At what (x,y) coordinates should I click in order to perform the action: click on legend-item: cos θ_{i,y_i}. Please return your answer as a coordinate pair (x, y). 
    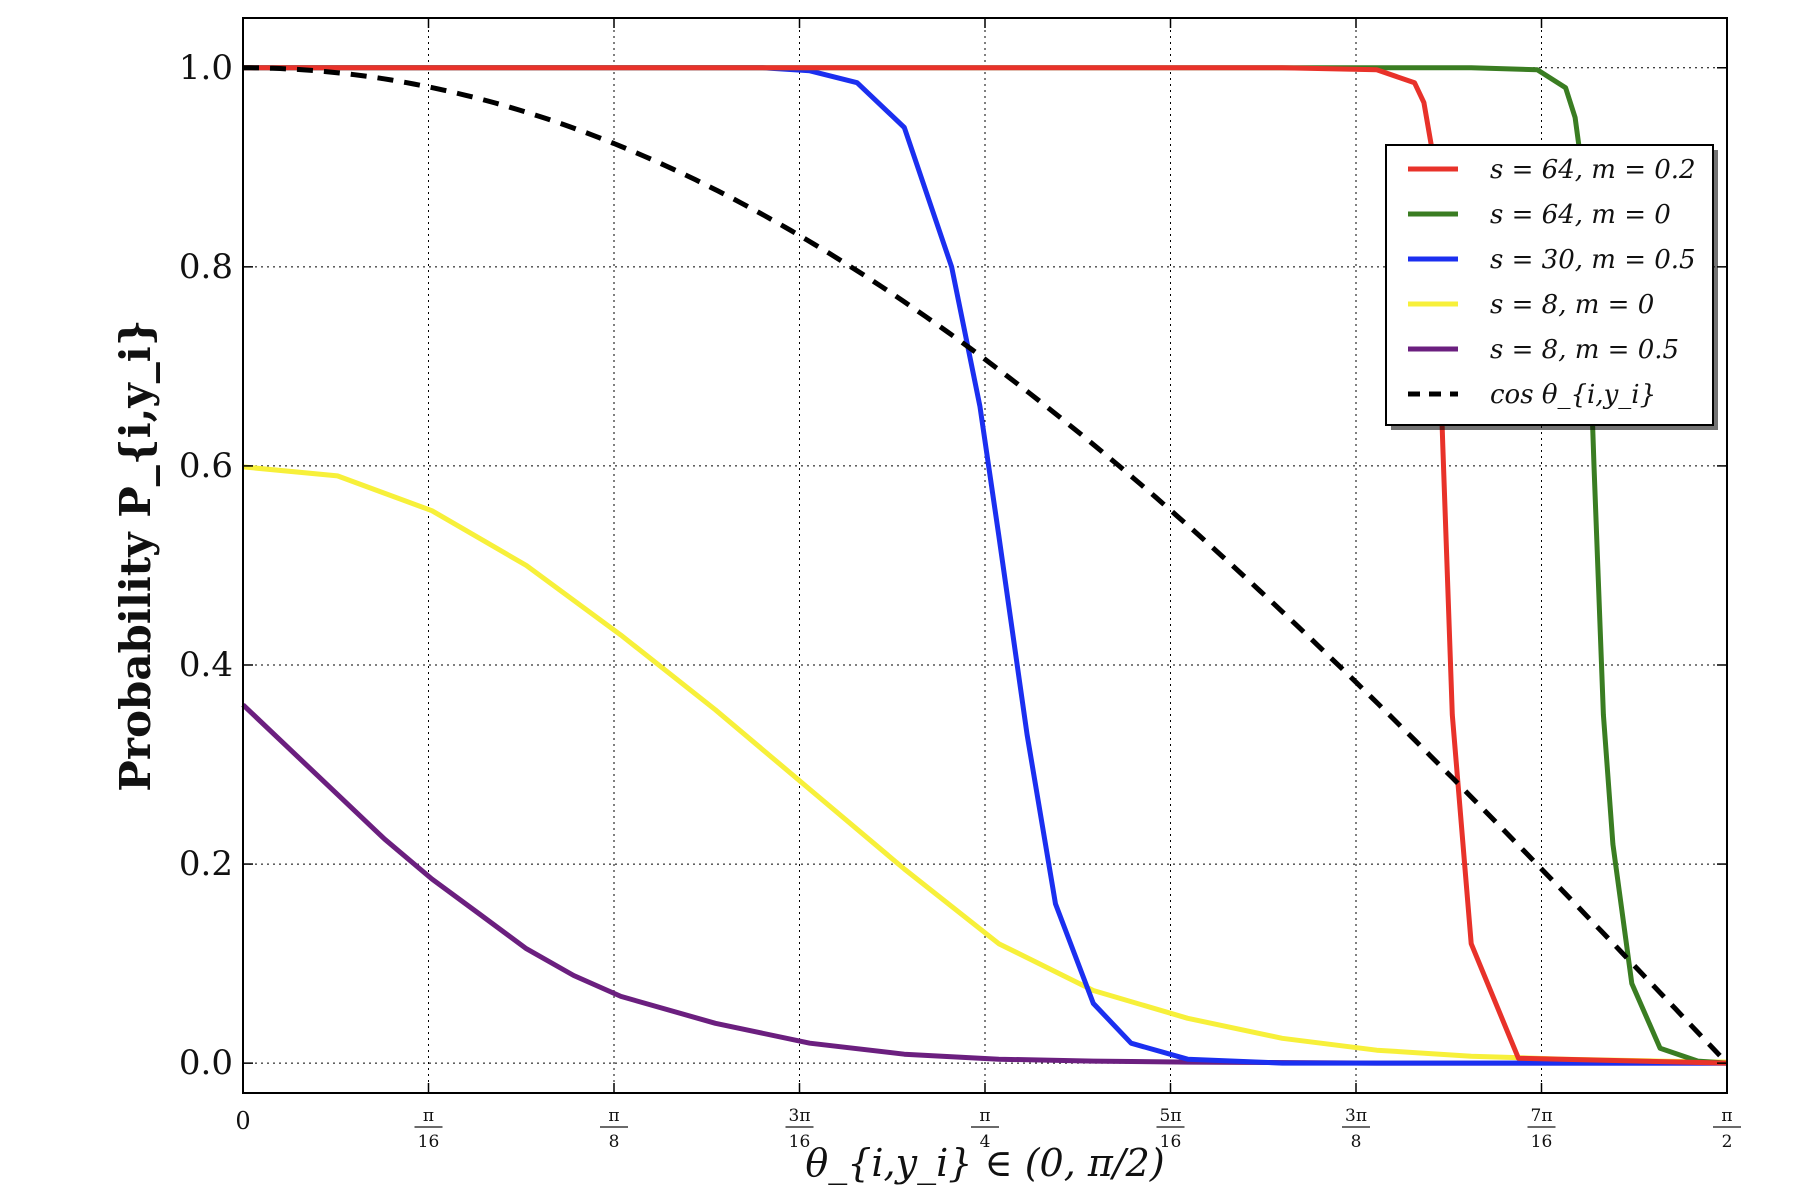
    Looking at the image, I should click on (1532, 395).